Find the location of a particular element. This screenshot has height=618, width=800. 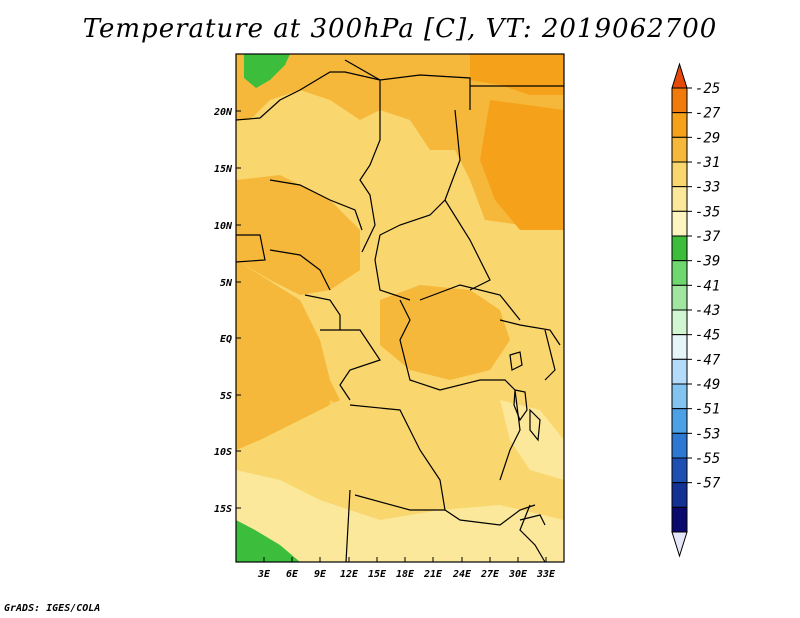

lat-label: 10S is located at coordinates (223, 452).